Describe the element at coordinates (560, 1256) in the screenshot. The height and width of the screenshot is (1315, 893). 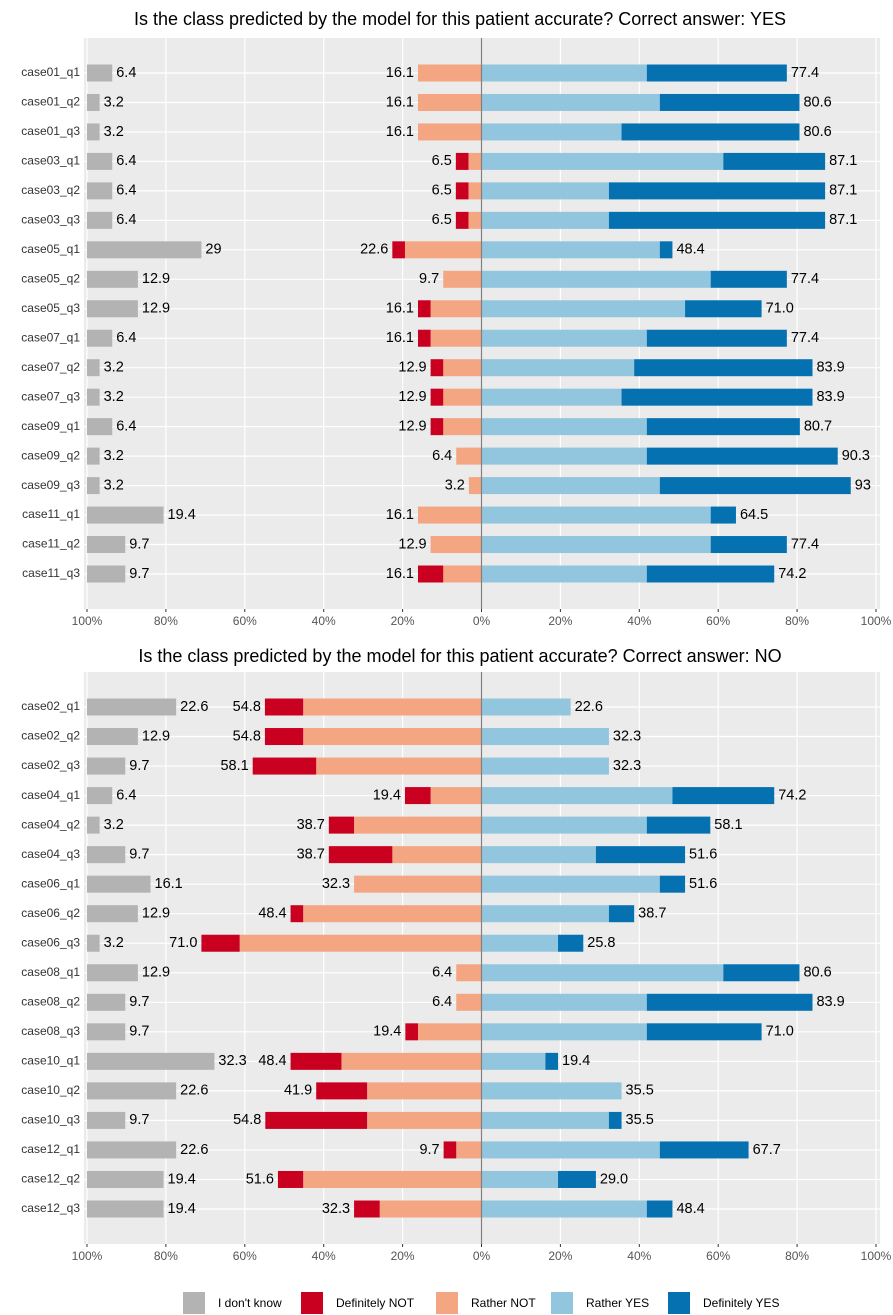
I see `x-tick-label: 20%` at that location.